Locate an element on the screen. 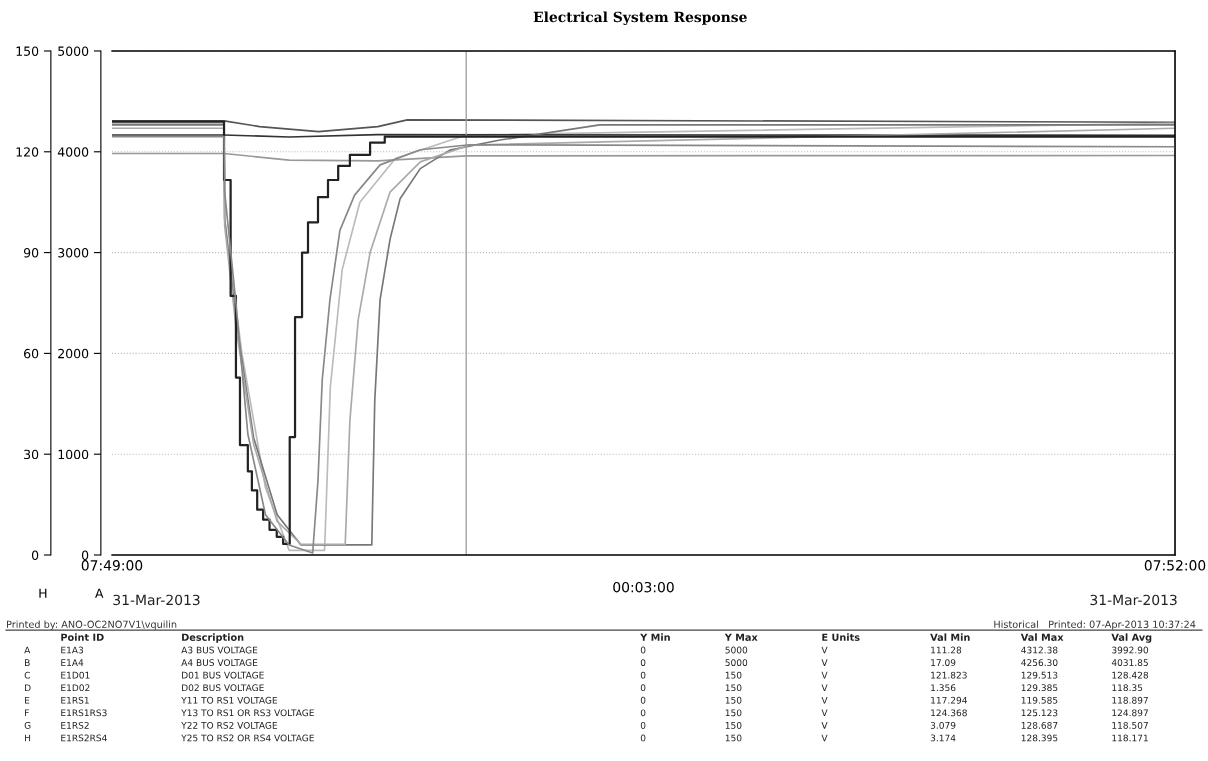 This screenshot has height=761, width=1208. y2-tick-label: 1000 is located at coordinates (73, 454).